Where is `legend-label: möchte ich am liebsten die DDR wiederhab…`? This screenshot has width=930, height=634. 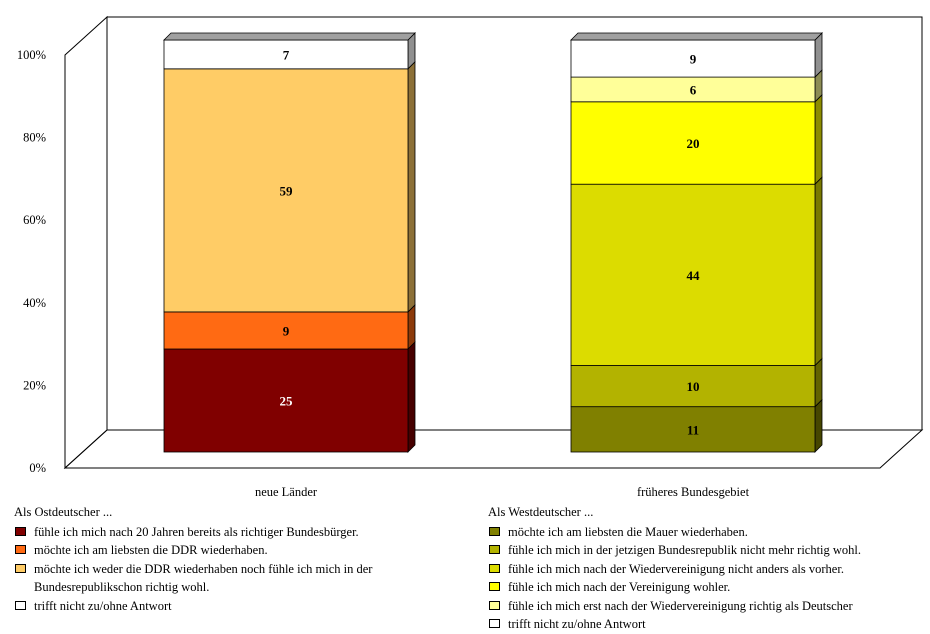 legend-label: möchte ich am liebsten die DDR wiederhab… is located at coordinates (151, 550).